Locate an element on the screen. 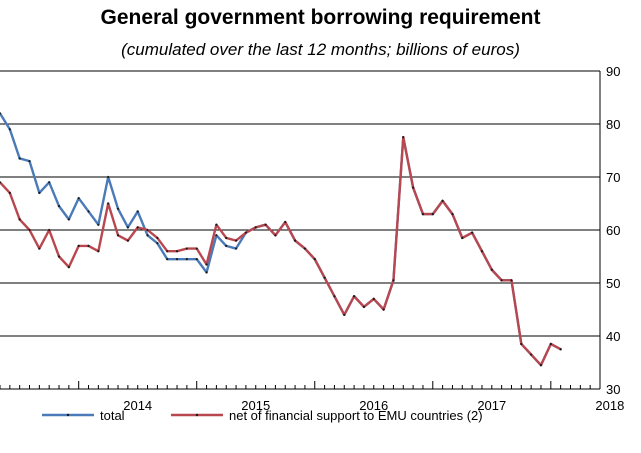 This screenshot has height=453, width=641. x-tick-label: 2016 is located at coordinates (373, 405).